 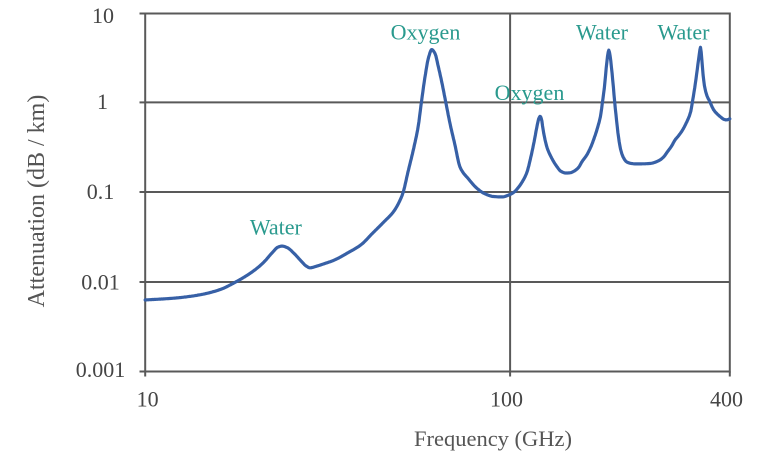 What do you see at coordinates (101, 369) in the screenshot?
I see `svg-text: 0.001` at bounding box center [101, 369].